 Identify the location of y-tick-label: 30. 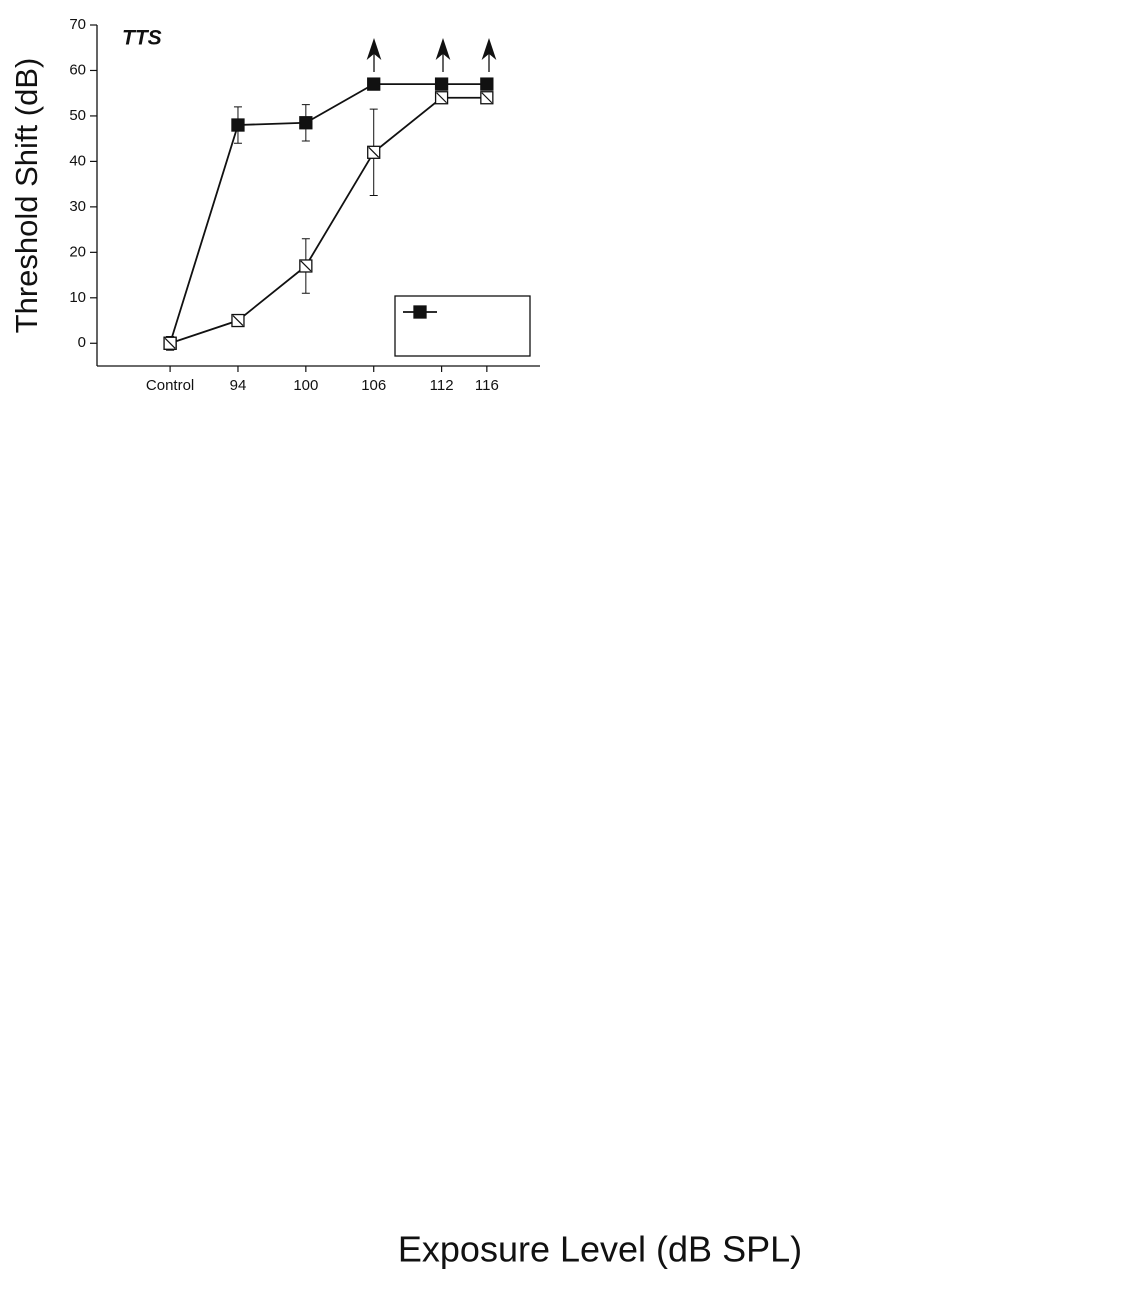
(77, 206).